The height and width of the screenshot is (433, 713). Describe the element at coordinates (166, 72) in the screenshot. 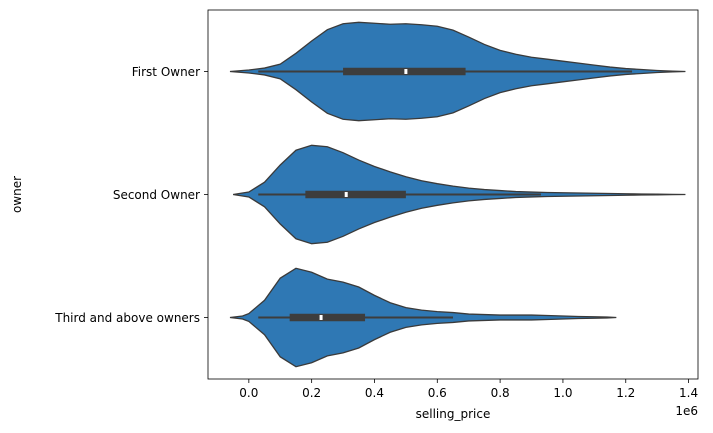

I see `y-tick-label: First Owner` at that location.